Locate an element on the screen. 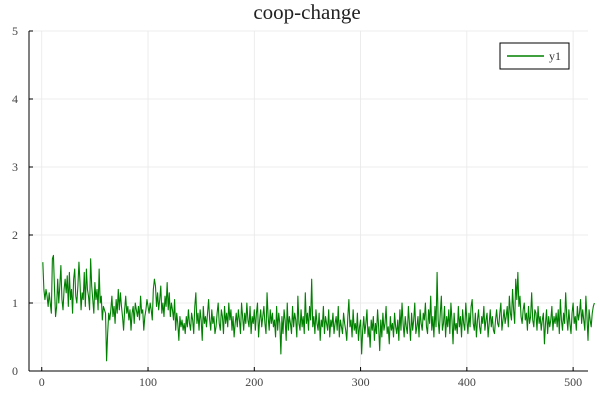 This screenshot has height=400, width=600. legend-label-y1: y1 is located at coordinates (555, 56).